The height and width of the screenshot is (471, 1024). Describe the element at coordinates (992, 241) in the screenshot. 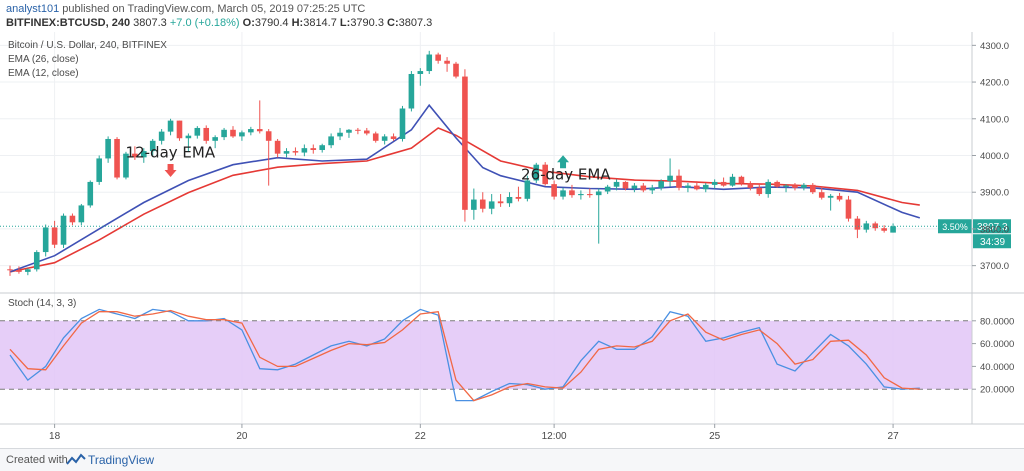

I see `countdown-tag-bg` at that location.